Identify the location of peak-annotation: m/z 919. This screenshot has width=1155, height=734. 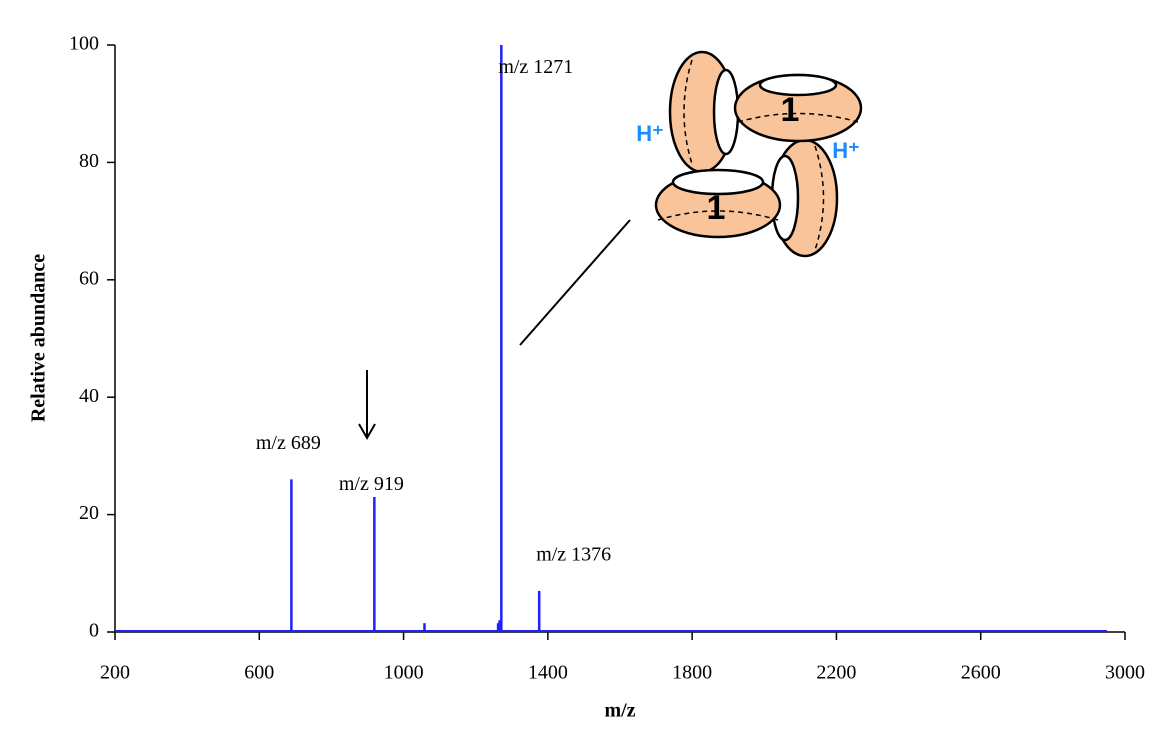
(371, 484).